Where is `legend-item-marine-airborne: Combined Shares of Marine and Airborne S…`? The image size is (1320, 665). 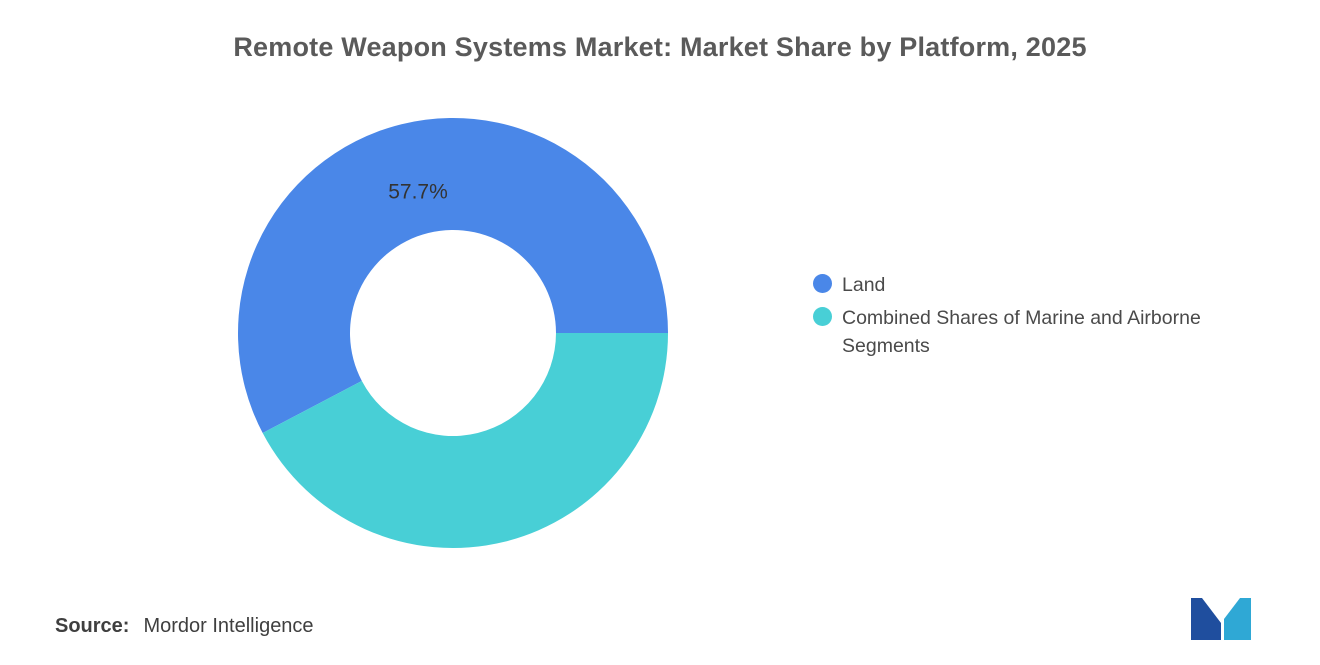
legend-item-marine-airborne: Combined Shares of Marine and Airborne S… is located at coordinates (1037, 332).